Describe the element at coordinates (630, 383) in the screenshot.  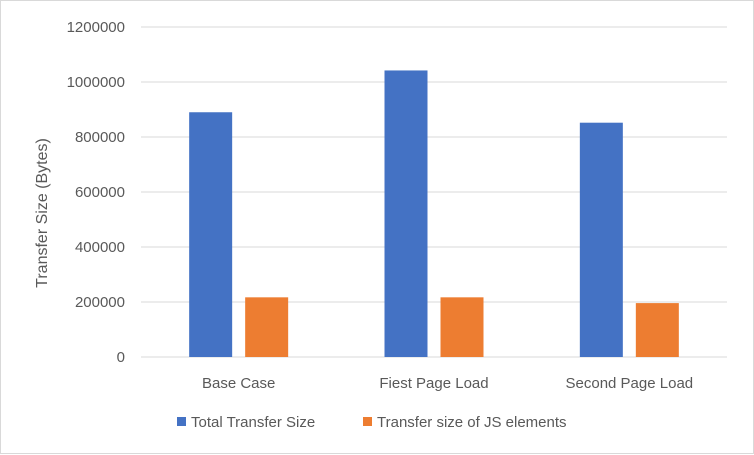
I see `x-tick-label: Second Page Load` at that location.